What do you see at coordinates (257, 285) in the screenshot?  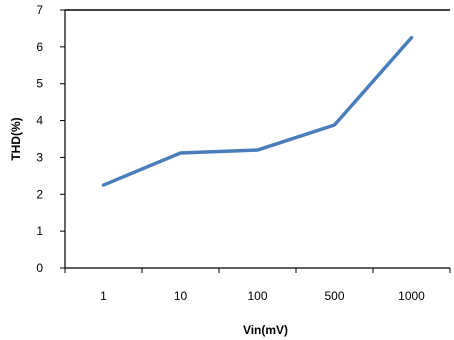 I see `x-axis-ticks: 1 10 100 500 1000` at bounding box center [257, 285].